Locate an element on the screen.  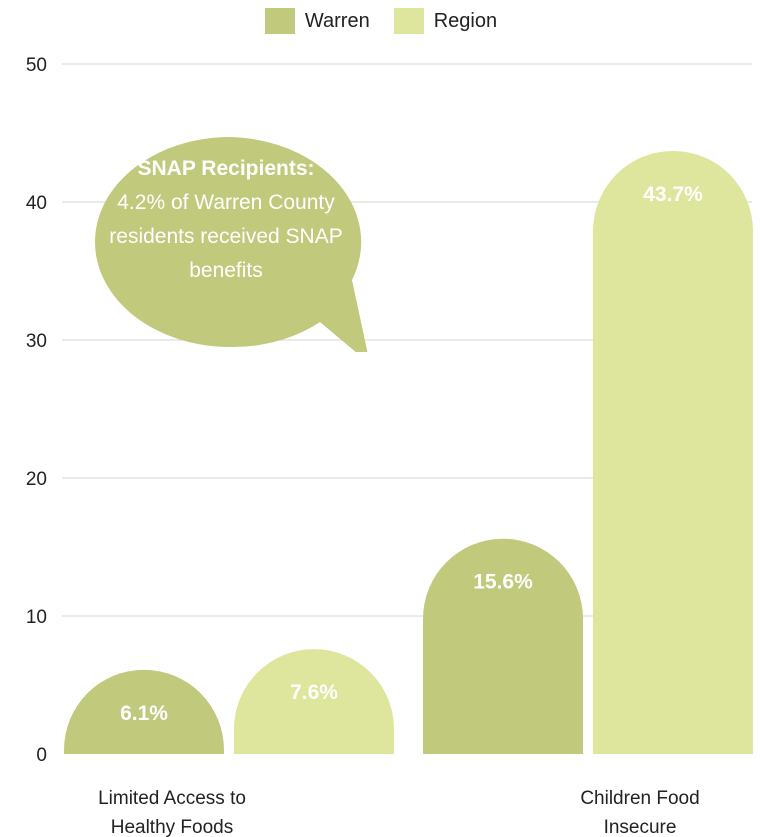
y-axis-ticks: 0 10 20 30 40 50 is located at coordinates (36, 410).